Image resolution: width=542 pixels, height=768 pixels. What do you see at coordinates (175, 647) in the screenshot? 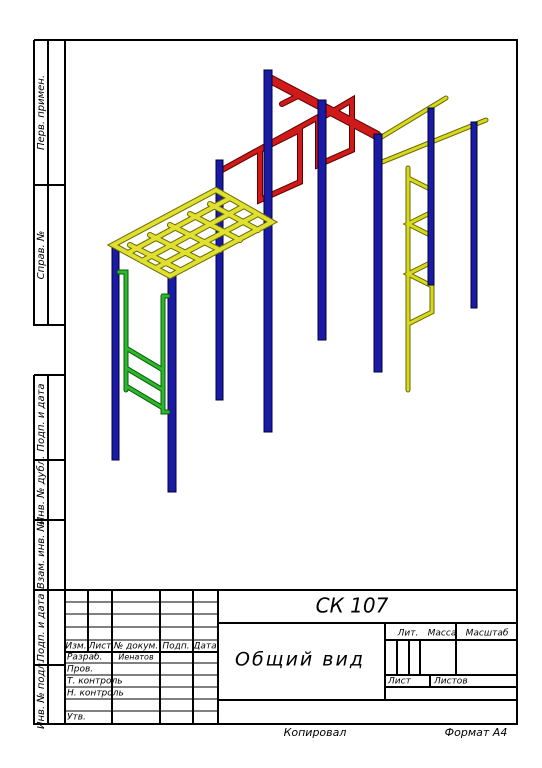
I see `header-label: Подп.` at bounding box center [175, 647].